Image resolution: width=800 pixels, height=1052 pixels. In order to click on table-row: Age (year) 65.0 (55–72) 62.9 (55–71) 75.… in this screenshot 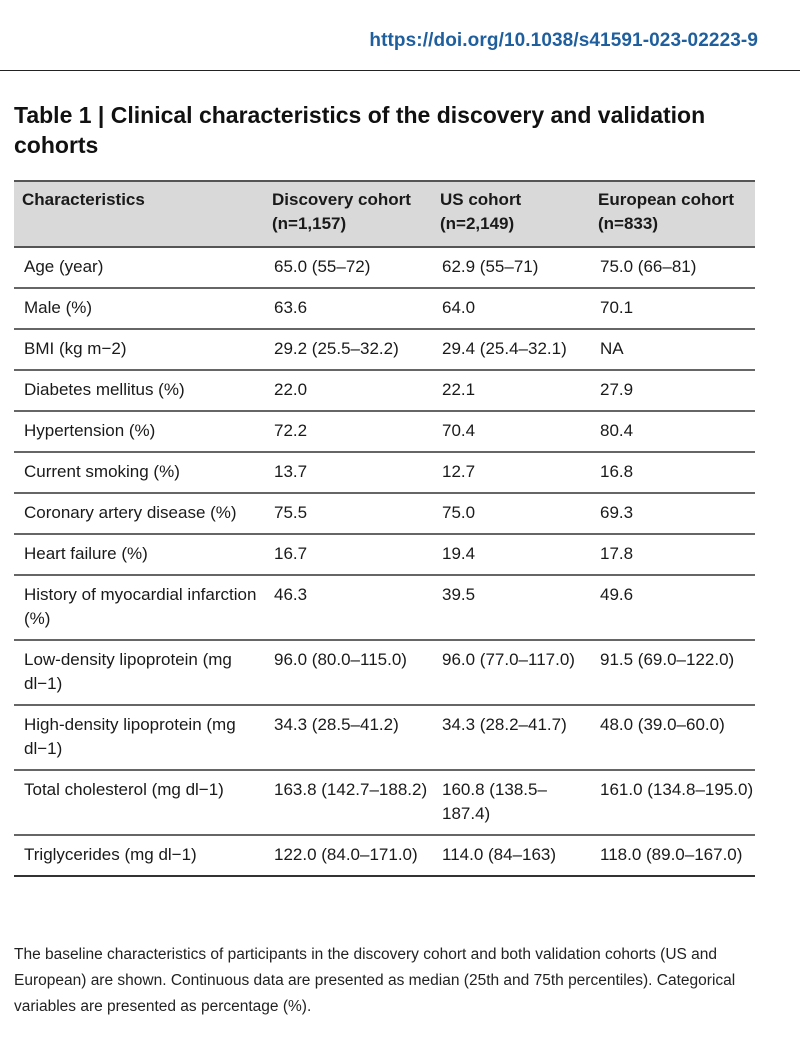, I will do `click(384, 268)`.